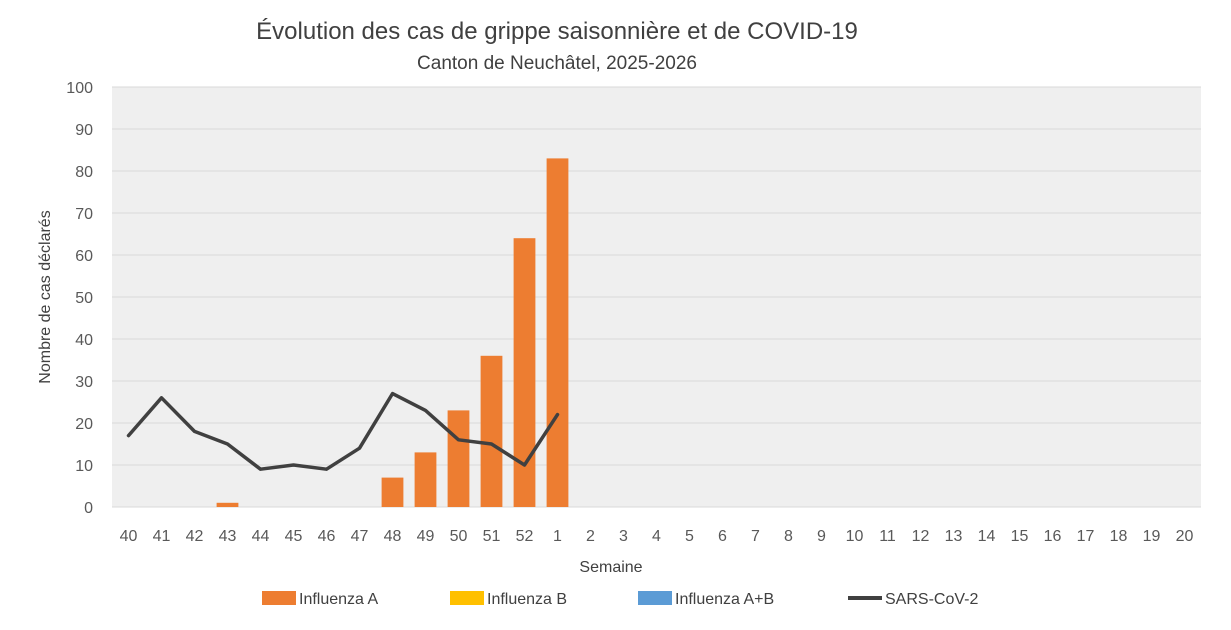 Image resolution: width=1231 pixels, height=630 pixels. Describe the element at coordinates (459, 536) in the screenshot. I see `x-tick-label: 50` at that location.